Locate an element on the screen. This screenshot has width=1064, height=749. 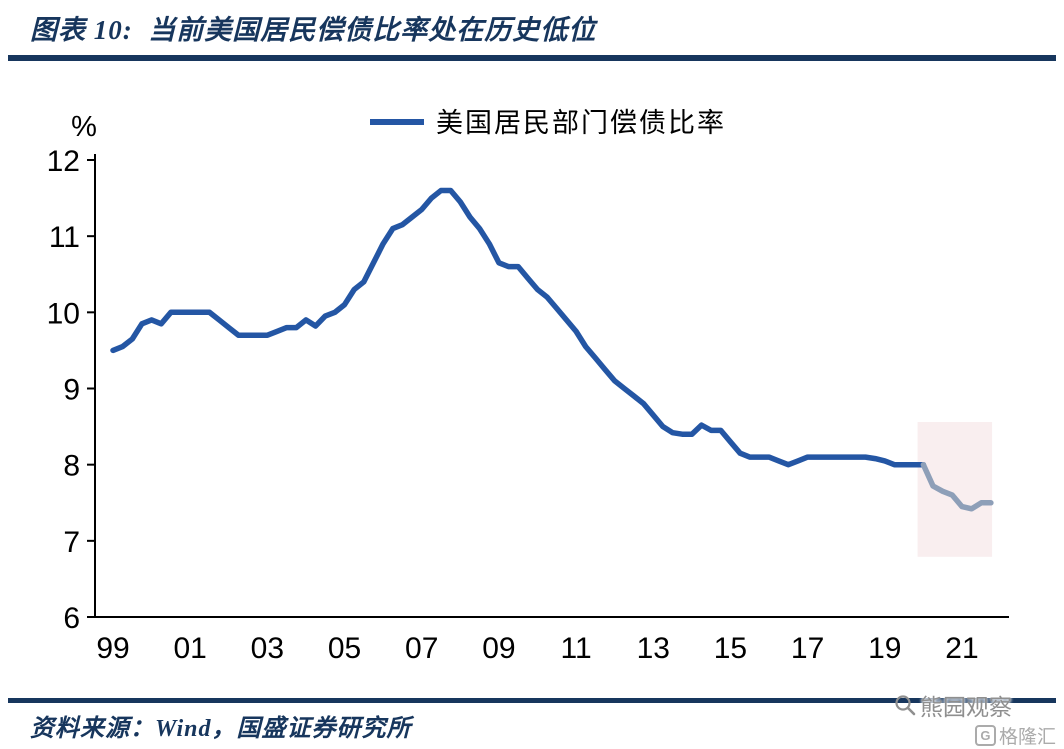
series-line-recent is located at coordinates (957, 486).